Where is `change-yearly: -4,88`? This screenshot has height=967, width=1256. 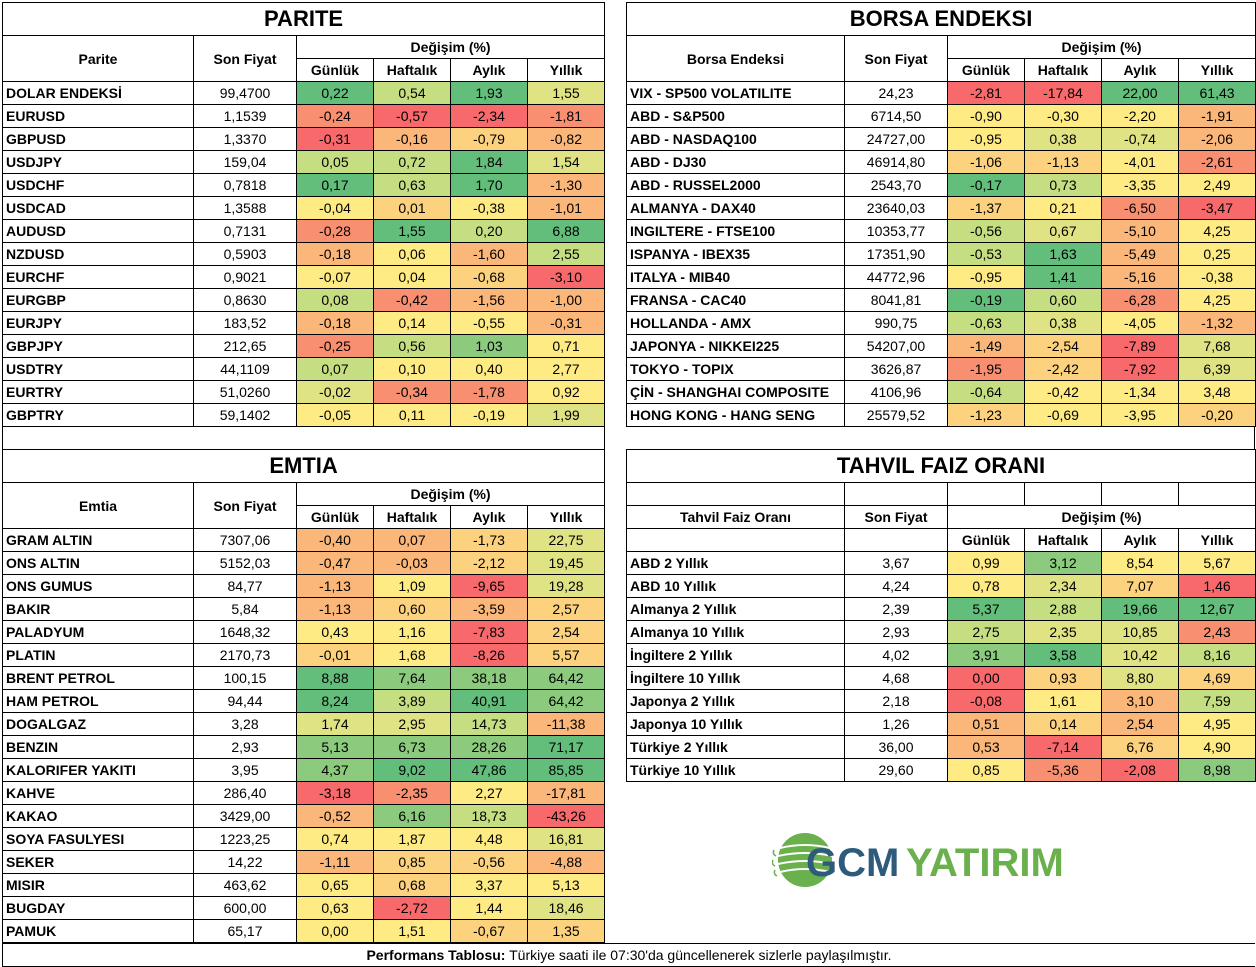 change-yearly: -4,88 is located at coordinates (566, 862).